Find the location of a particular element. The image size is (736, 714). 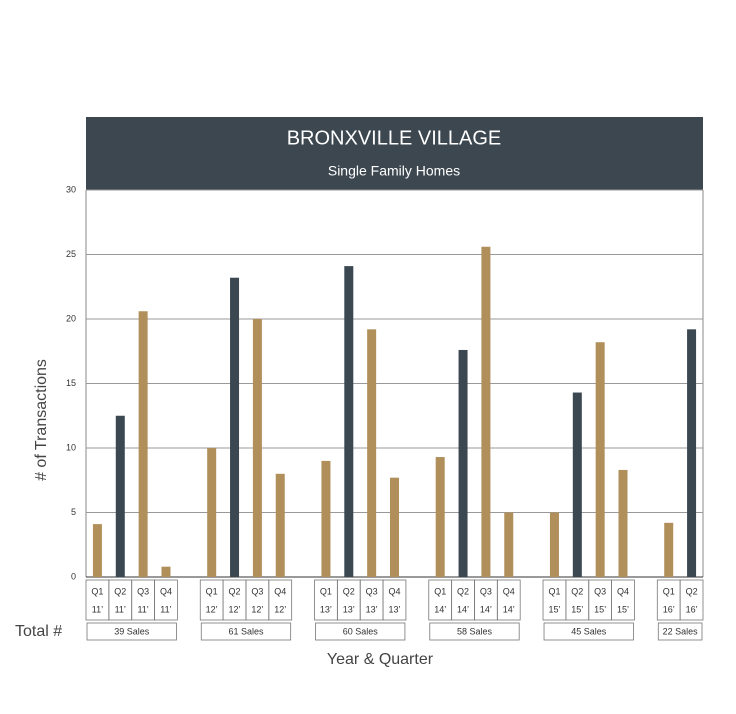

total-label: 39 Sales is located at coordinates (132, 631).